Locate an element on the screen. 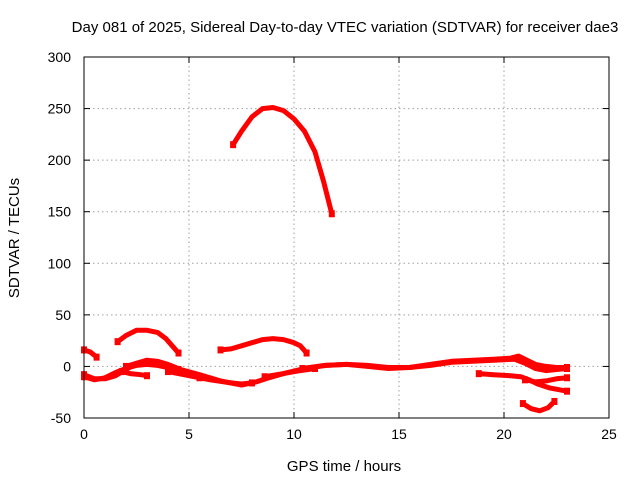 The width and height of the screenshot is (640, 480). y-axis-label: SDTVAR / TECUs is located at coordinates (14, 238).